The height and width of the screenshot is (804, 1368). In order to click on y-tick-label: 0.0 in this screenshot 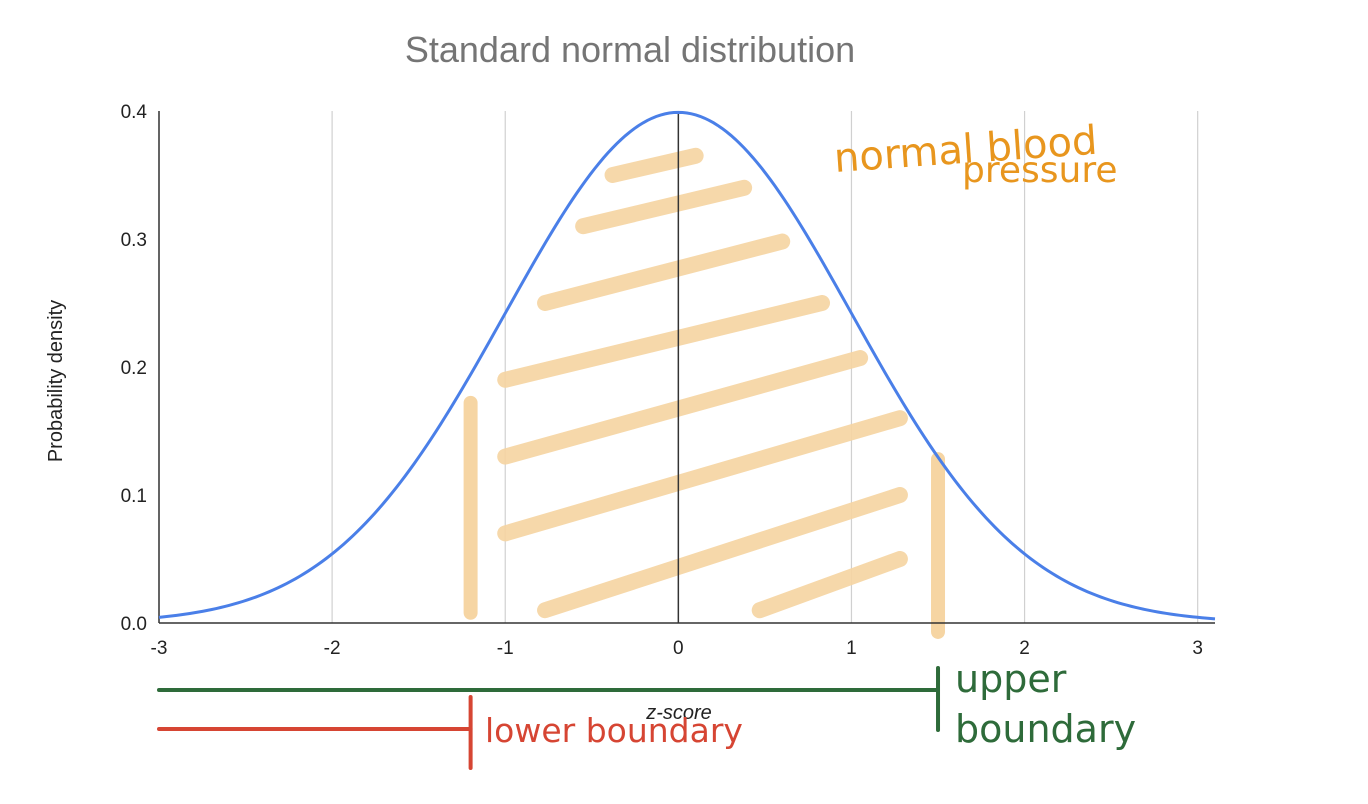, I will do `click(134, 624)`.